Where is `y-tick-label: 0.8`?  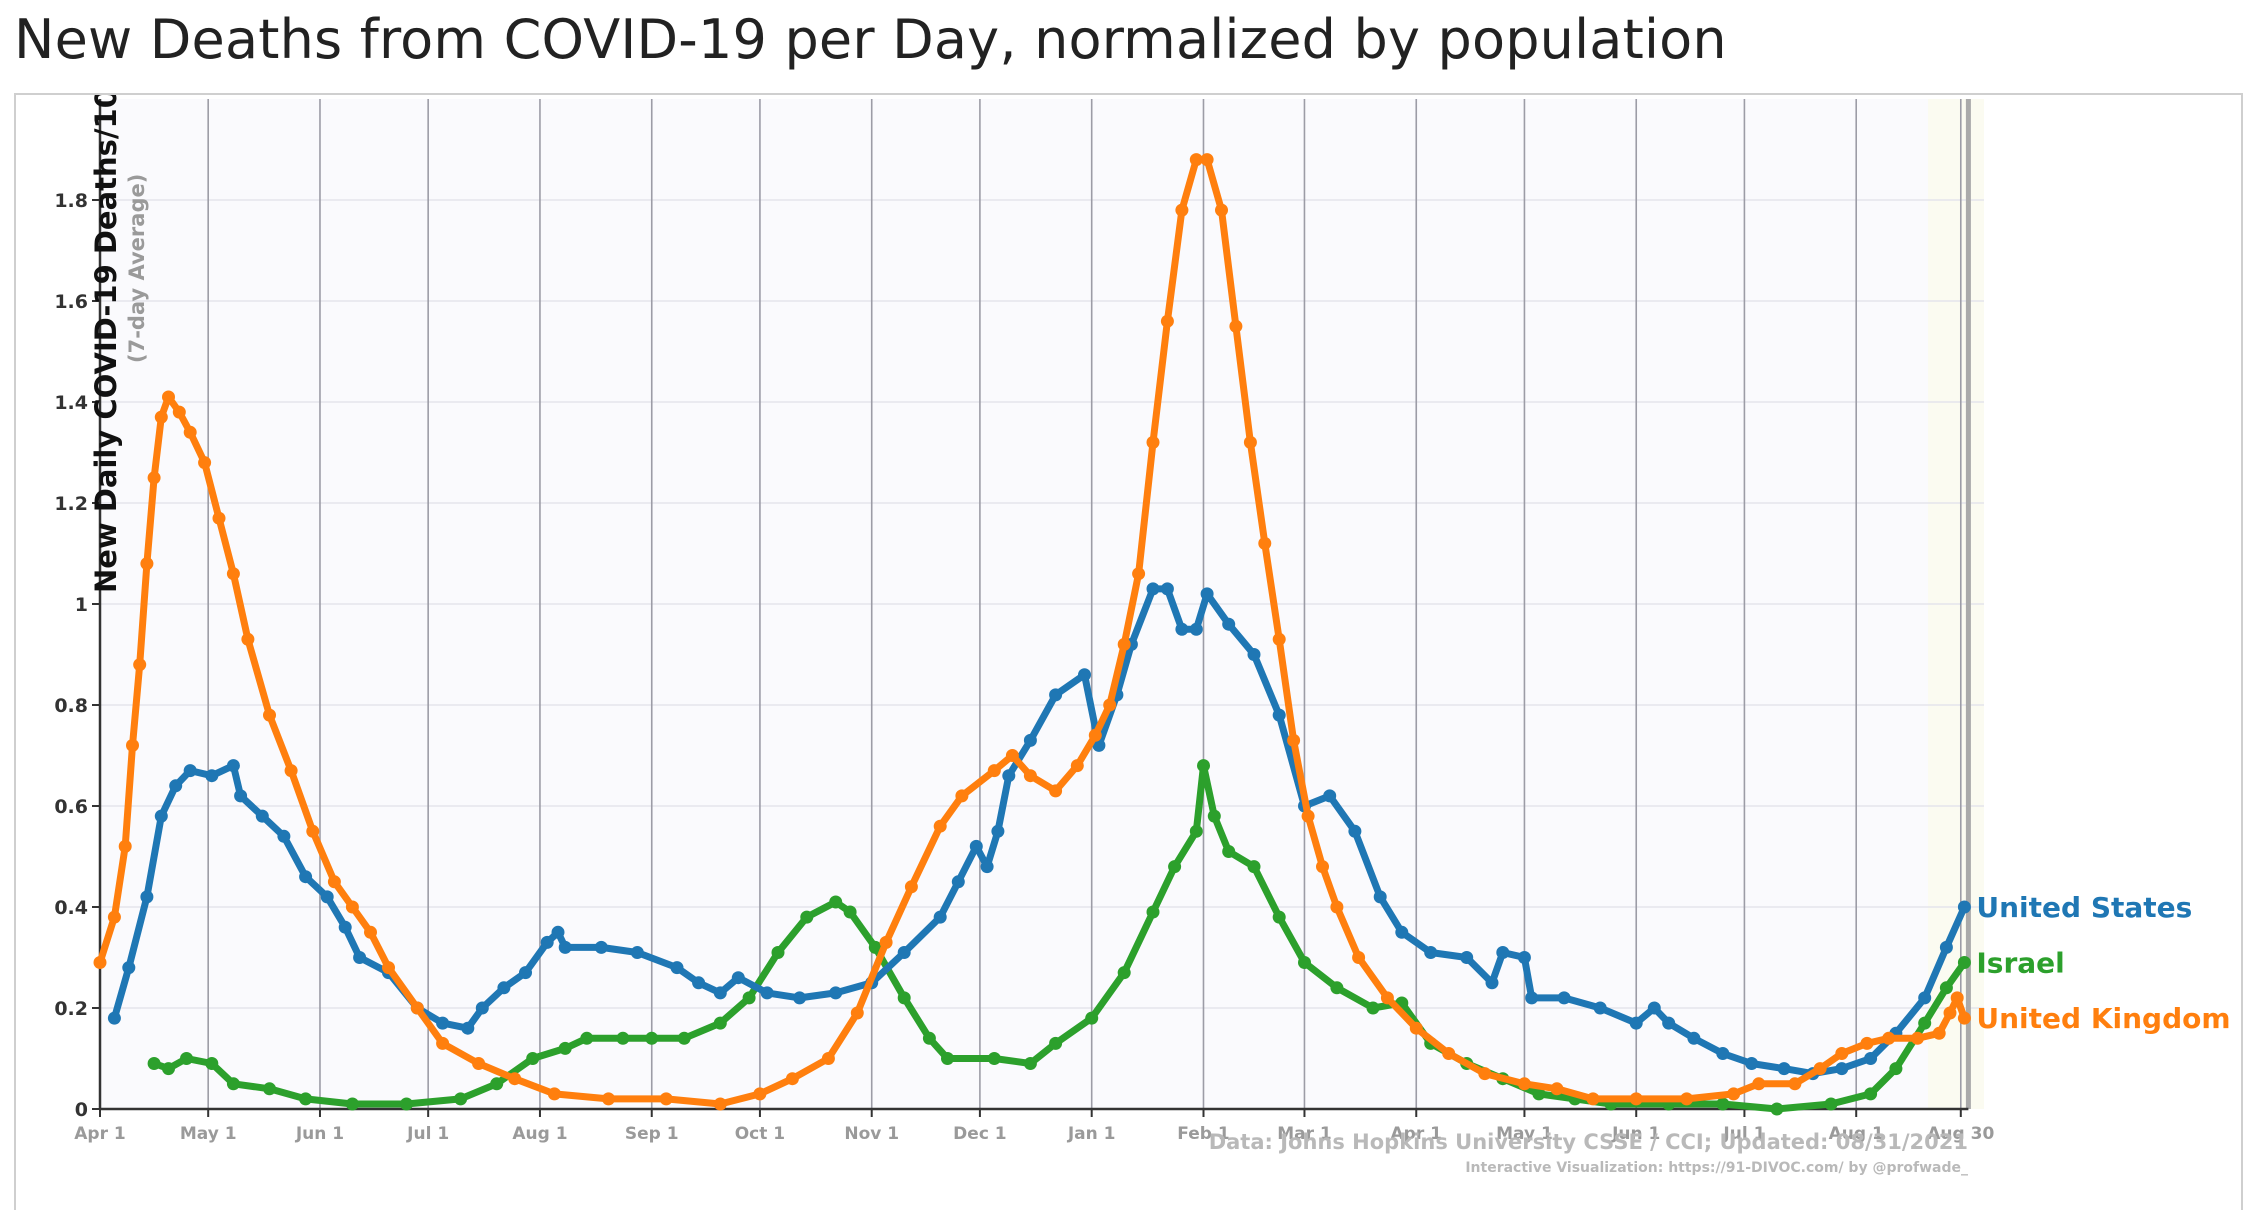
y-tick-label: 0.8 is located at coordinates (71, 706).